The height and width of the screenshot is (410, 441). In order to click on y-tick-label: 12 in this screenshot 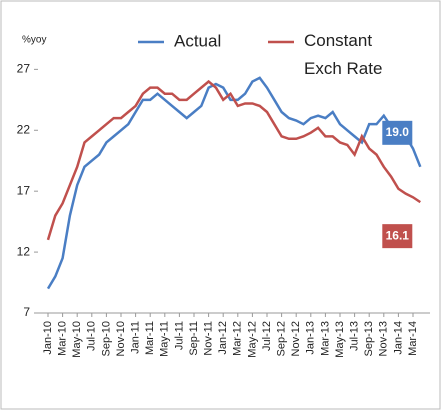, I will do `click(24, 251)`.